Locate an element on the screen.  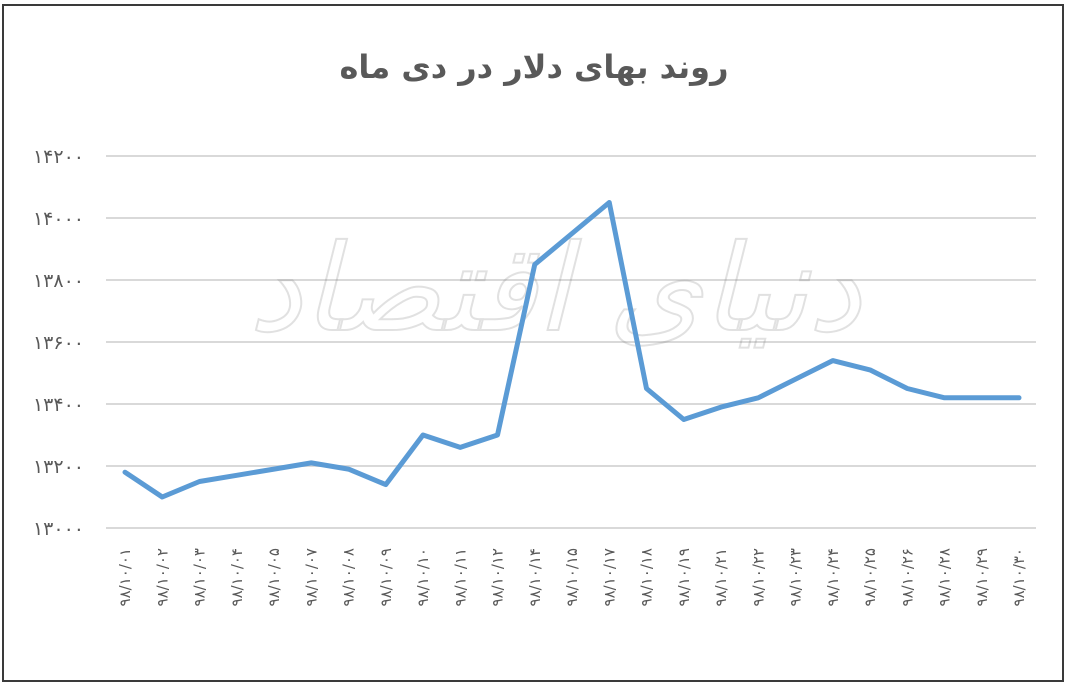
y-tick-label: ۱۳۶۰۰ is located at coordinates (58, 343).